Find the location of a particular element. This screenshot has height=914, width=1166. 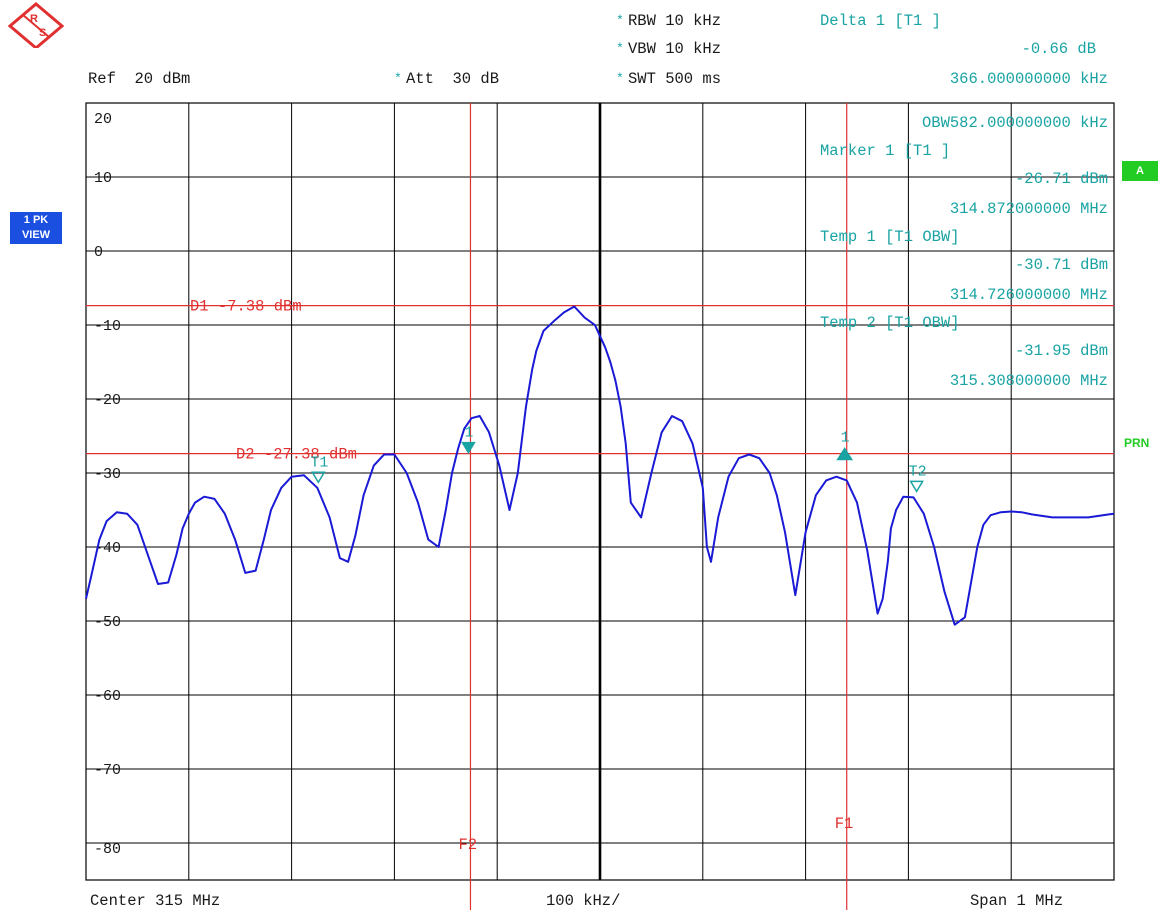

temp1-title: Temp 1 [T1 OBW] is located at coordinates (890, 237).